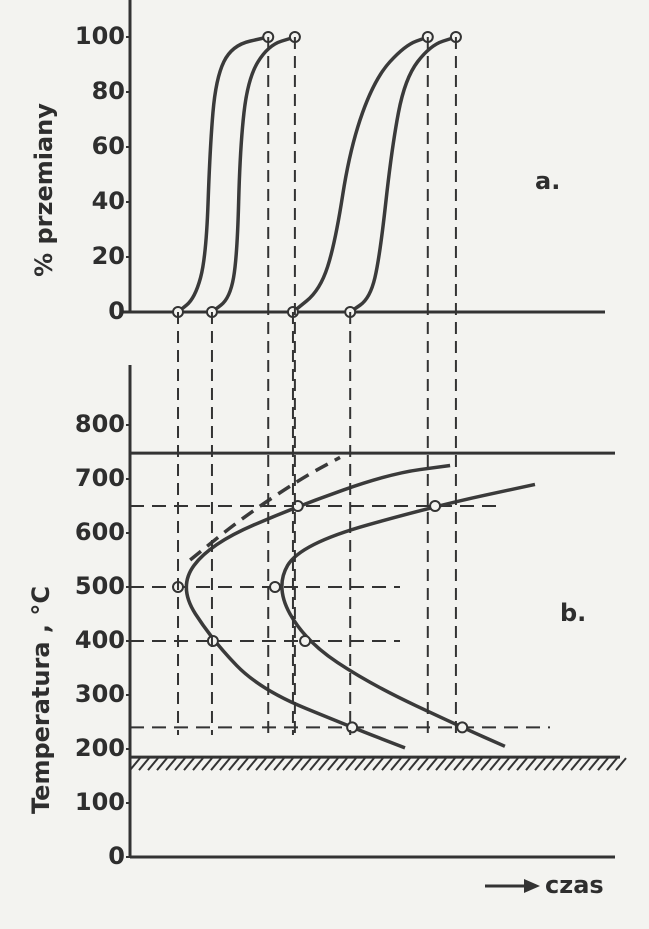 The width and height of the screenshot is (649, 929). What do you see at coordinates (108, 91) in the screenshot?
I see `y-tick-label: 80` at bounding box center [108, 91].